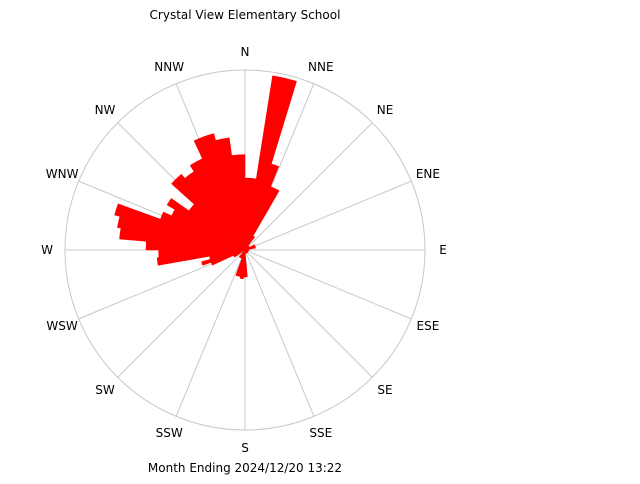 Image resolution: width=640 pixels, height=484 pixels. Describe the element at coordinates (279, 333) in the screenshot. I see `grid-spoke-sse` at that location.